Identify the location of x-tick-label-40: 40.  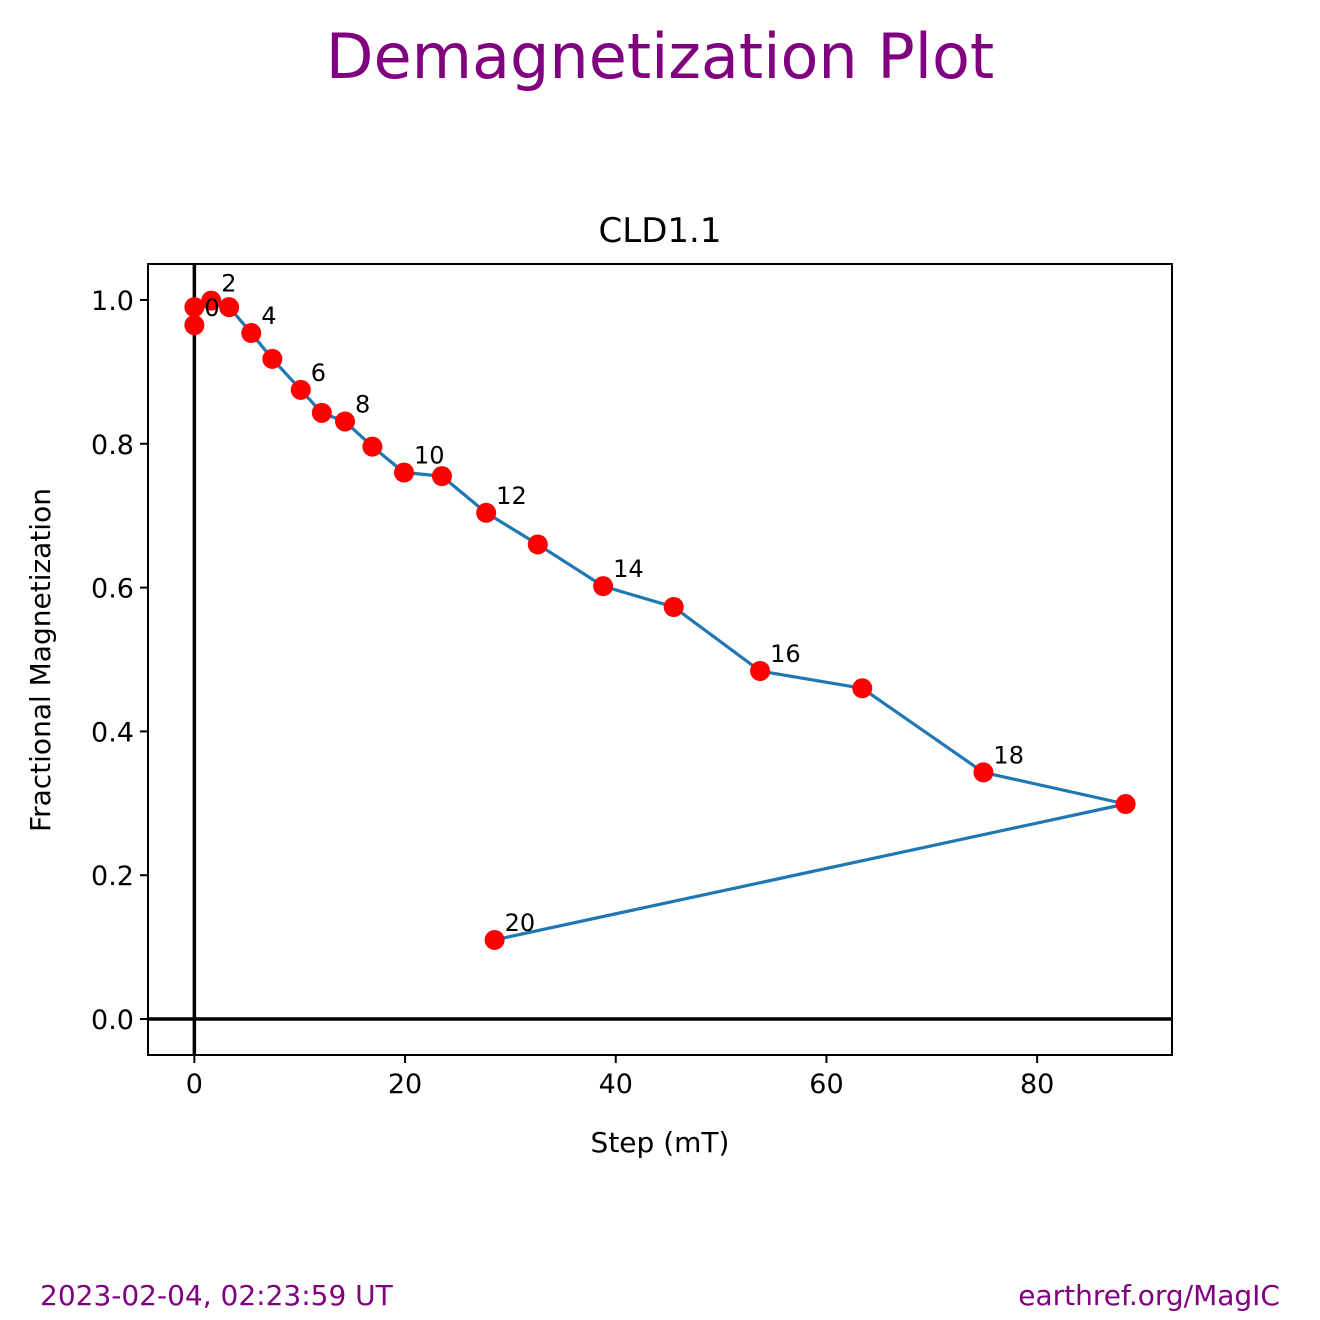
(616, 1084).